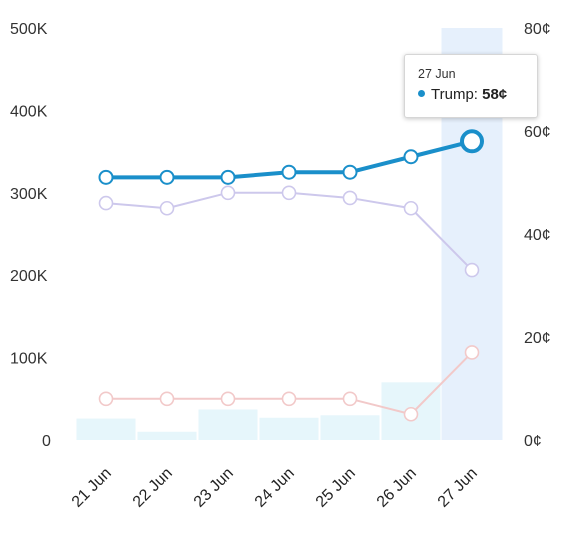 The height and width of the screenshot is (546, 581). Describe the element at coordinates (336, 488) in the screenshot. I see `x-axis-tick-label: 25 Jun` at that location.